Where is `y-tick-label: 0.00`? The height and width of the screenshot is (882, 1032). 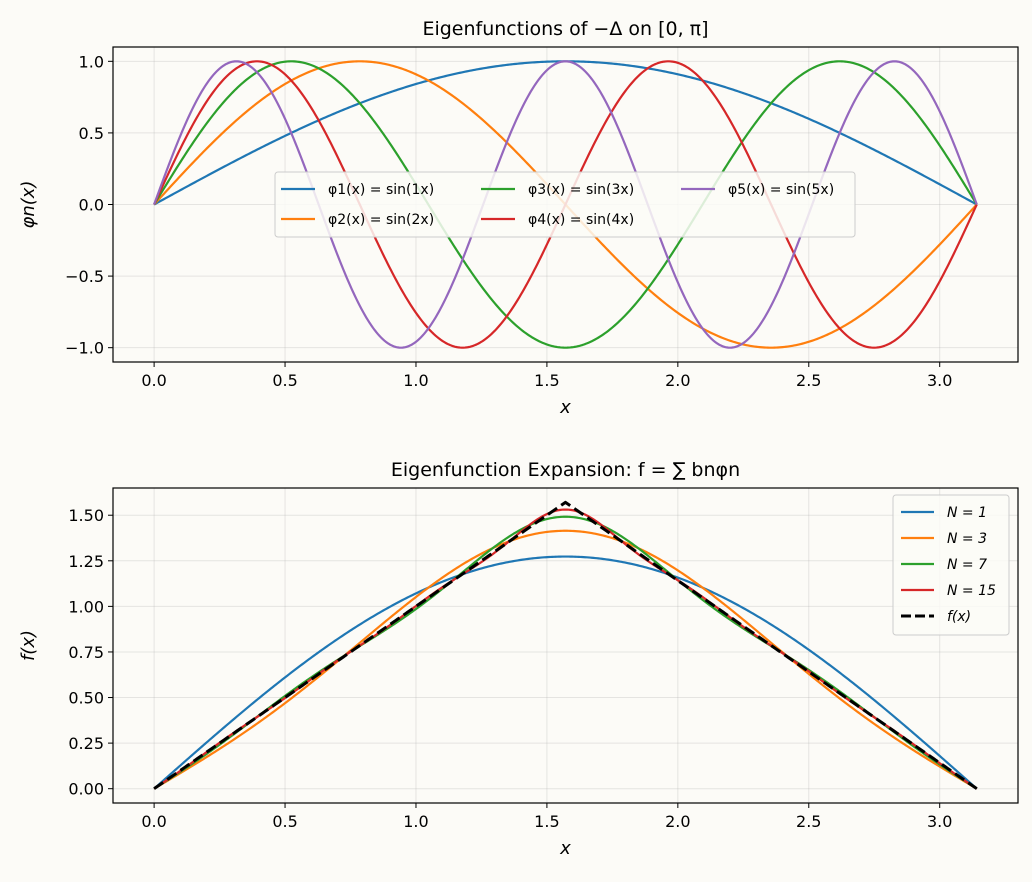
y-tick-label: 0.00 is located at coordinates (86, 789).